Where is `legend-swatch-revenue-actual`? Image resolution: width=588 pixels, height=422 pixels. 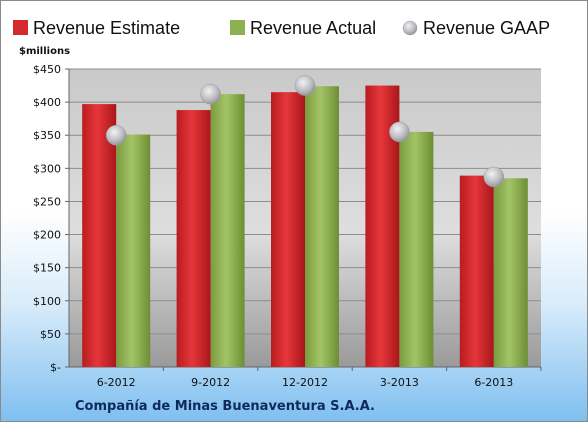
legend-swatch-revenue-actual is located at coordinates (237, 27).